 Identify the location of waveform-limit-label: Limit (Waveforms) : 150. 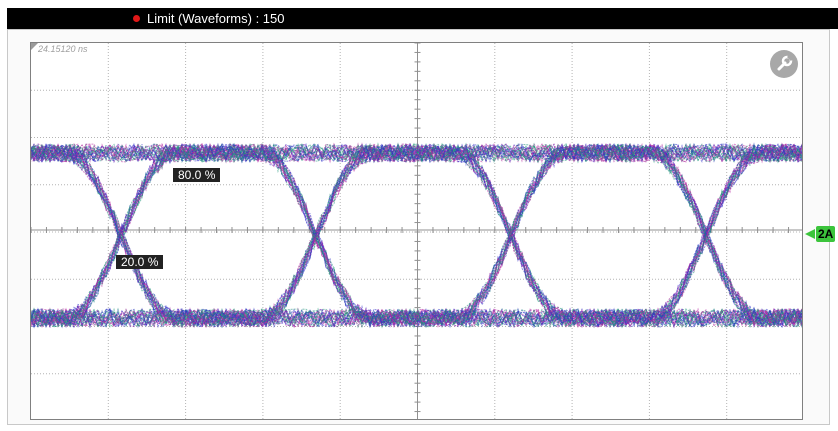
(216, 18).